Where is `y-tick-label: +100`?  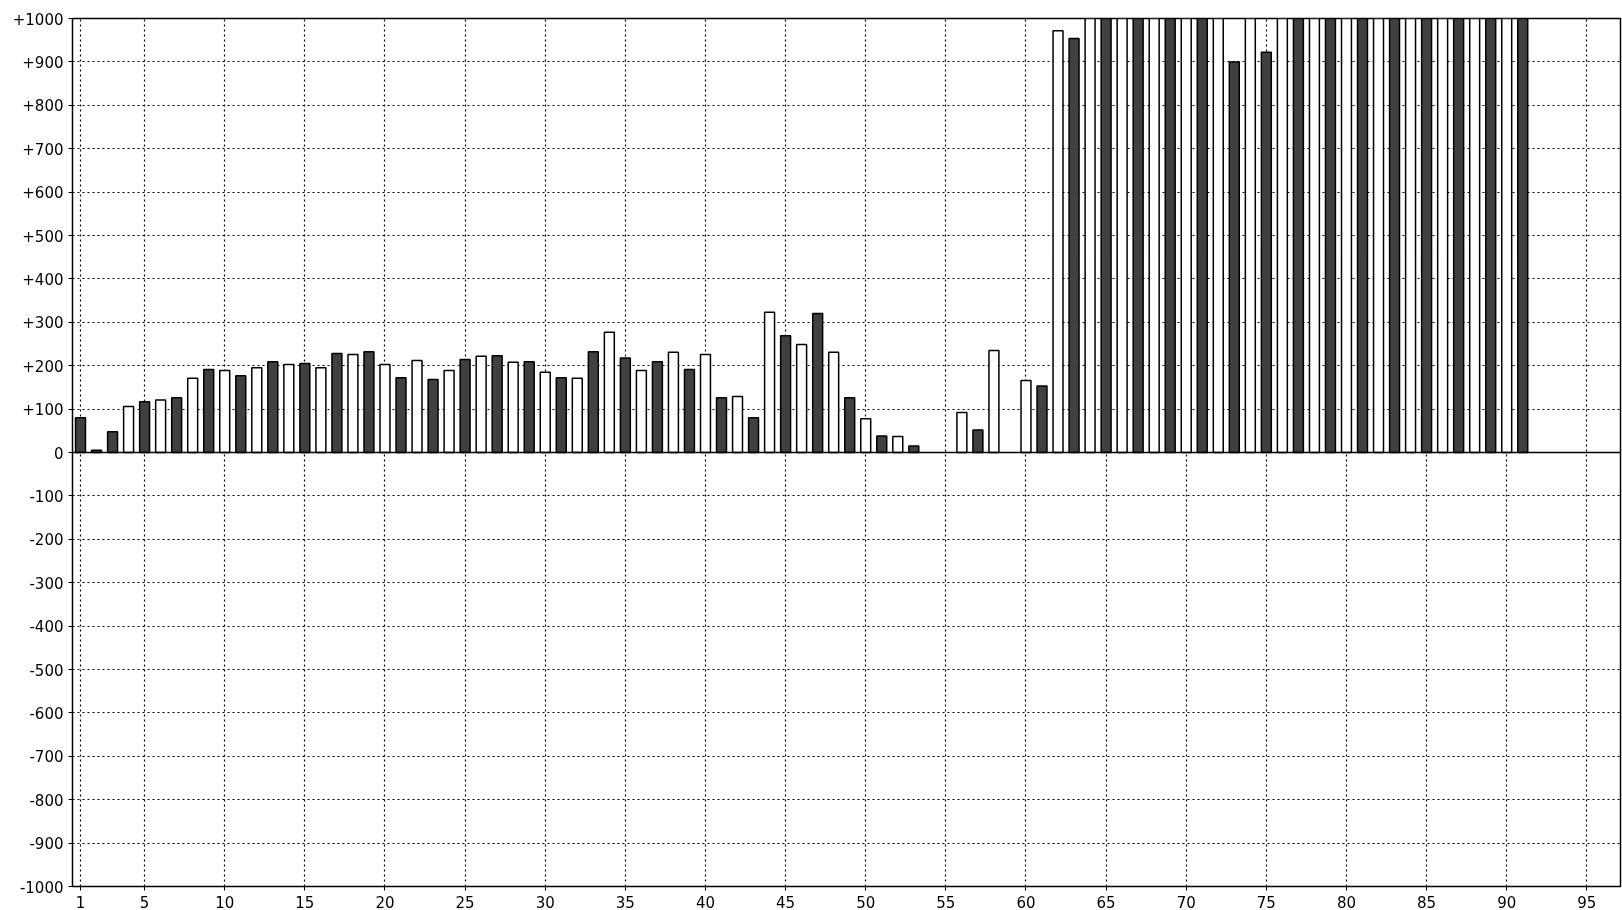
y-tick-label: +100 is located at coordinates (43, 410).